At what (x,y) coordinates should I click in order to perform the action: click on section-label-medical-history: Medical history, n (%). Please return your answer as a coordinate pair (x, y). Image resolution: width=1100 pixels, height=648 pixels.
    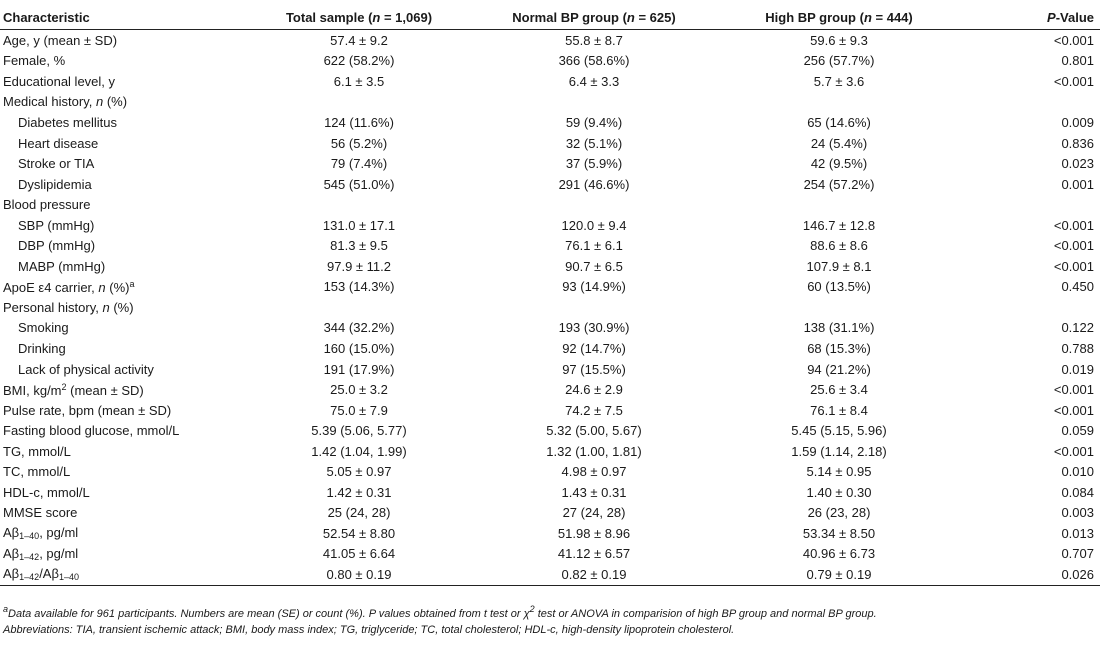
    Looking at the image, I should click on (65, 102).